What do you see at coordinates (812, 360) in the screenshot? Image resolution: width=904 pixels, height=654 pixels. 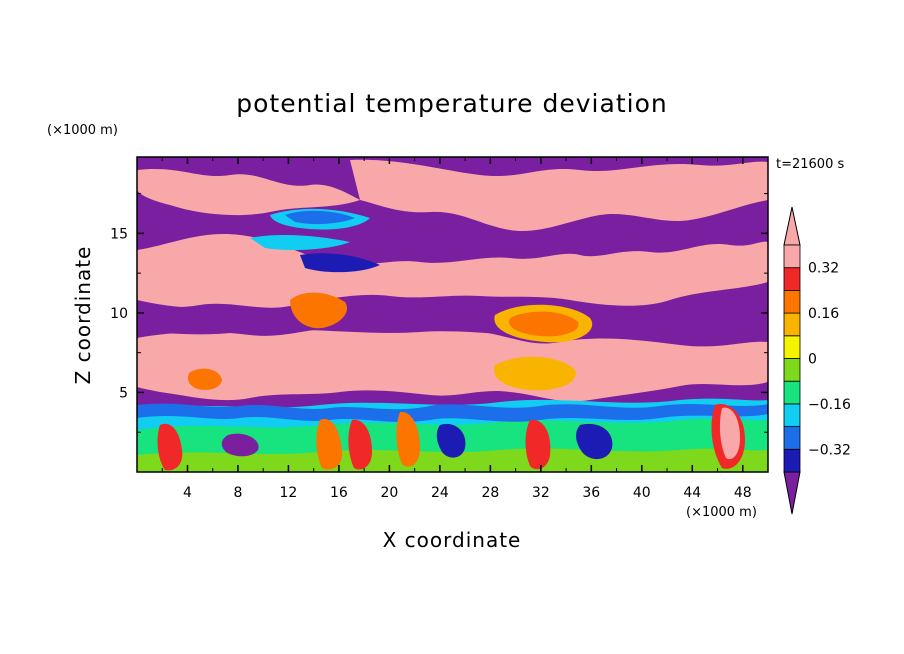 I see `colorbar-label: 0` at bounding box center [812, 360].